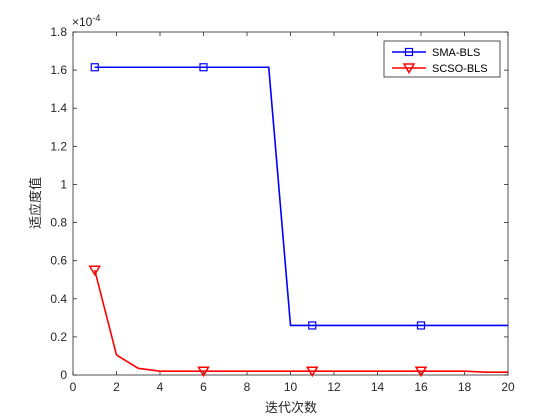 This screenshot has width=560, height=420. Describe the element at coordinates (63, 184) in the screenshot. I see `y-tick-label: 1` at that location.